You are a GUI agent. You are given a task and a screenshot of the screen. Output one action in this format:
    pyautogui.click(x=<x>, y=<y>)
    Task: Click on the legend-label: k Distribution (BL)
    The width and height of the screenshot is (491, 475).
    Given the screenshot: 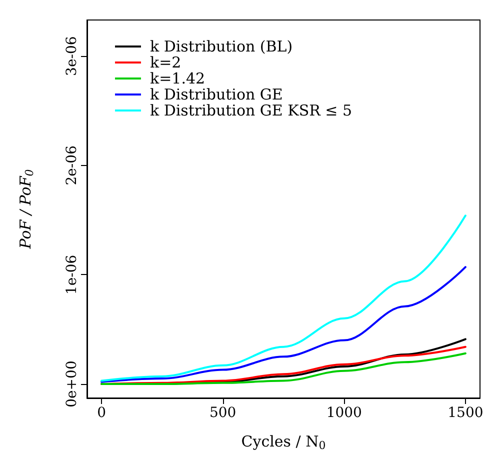 What is the action you would take?
    pyautogui.click(x=221, y=47)
    